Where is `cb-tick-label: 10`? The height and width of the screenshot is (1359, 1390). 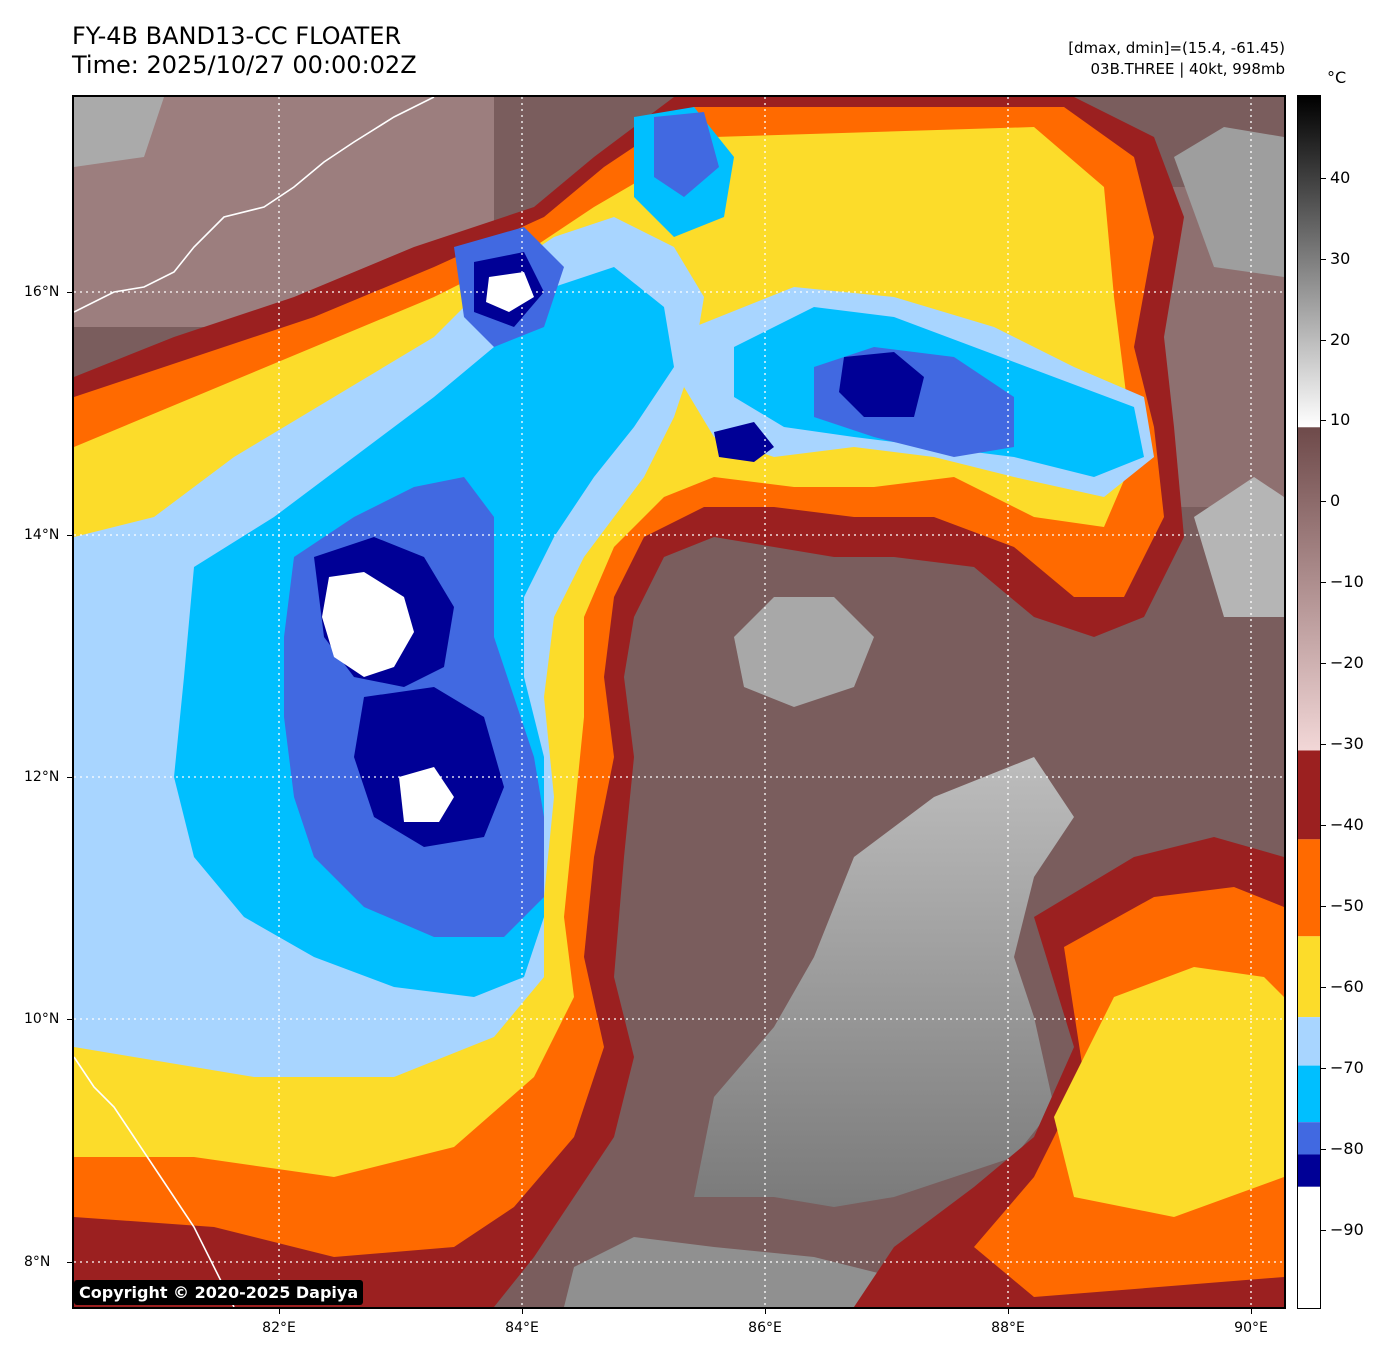 cb-tick-label: 10 is located at coordinates (1340, 419).